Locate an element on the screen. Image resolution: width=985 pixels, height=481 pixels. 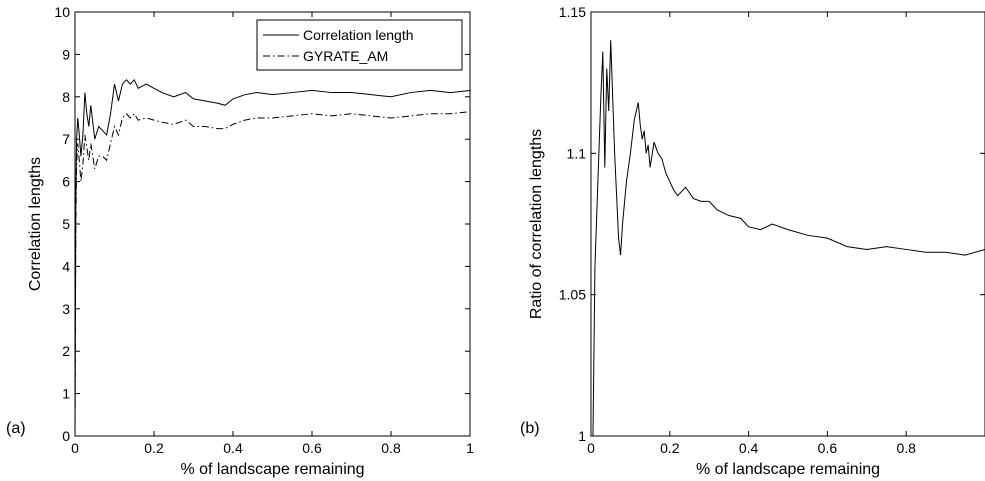
panel-b-x-tick-label: 0.4 is located at coordinates (749, 448).